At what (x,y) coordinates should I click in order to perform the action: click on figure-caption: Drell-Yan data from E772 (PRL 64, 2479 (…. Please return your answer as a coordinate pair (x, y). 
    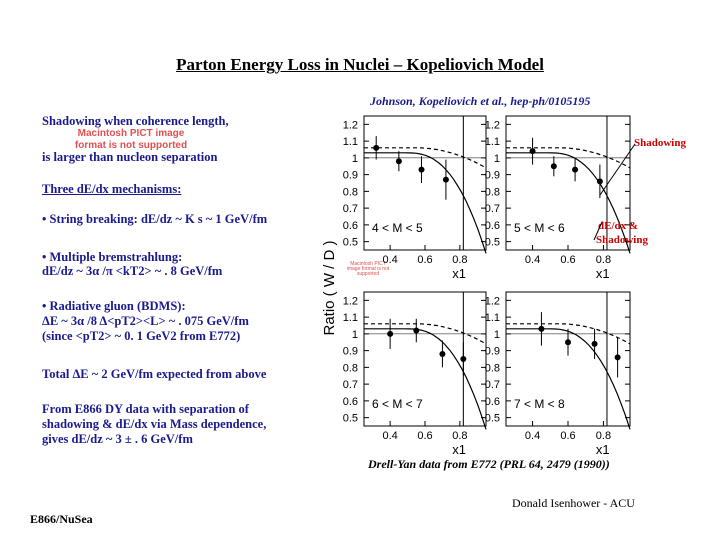
    Looking at the image, I should click on (489, 464).